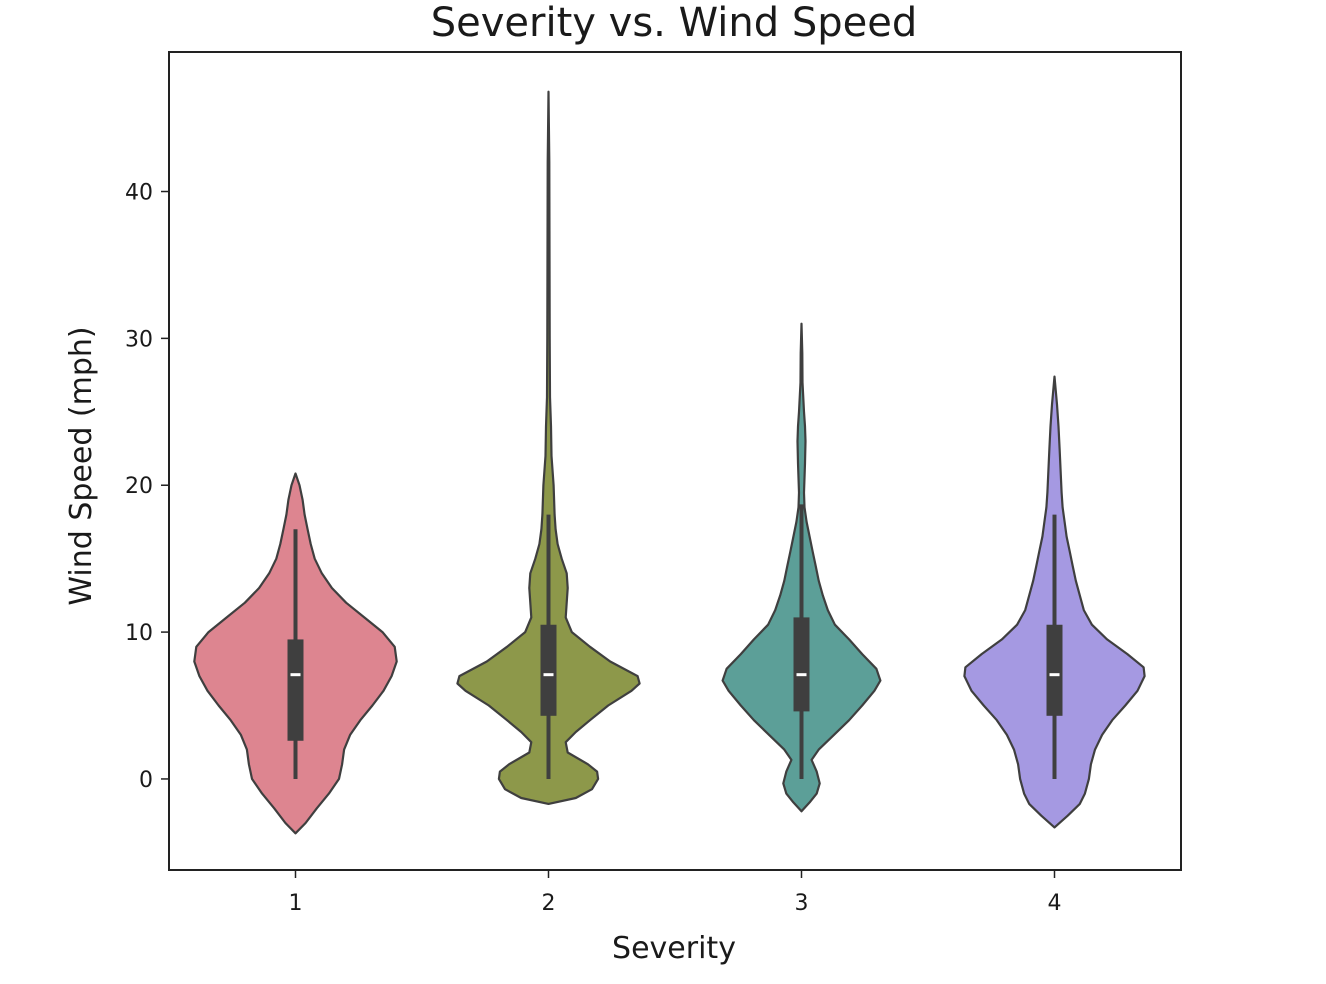 The width and height of the screenshot is (1326, 984). I want to click on y-tick-label-10: 10, so click(139, 633).